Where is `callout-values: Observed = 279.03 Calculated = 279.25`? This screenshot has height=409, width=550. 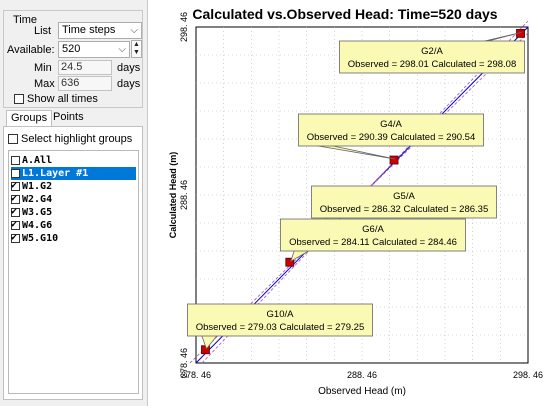 callout-values: Observed = 279.03 Calculated = 279.25 is located at coordinates (280, 327).